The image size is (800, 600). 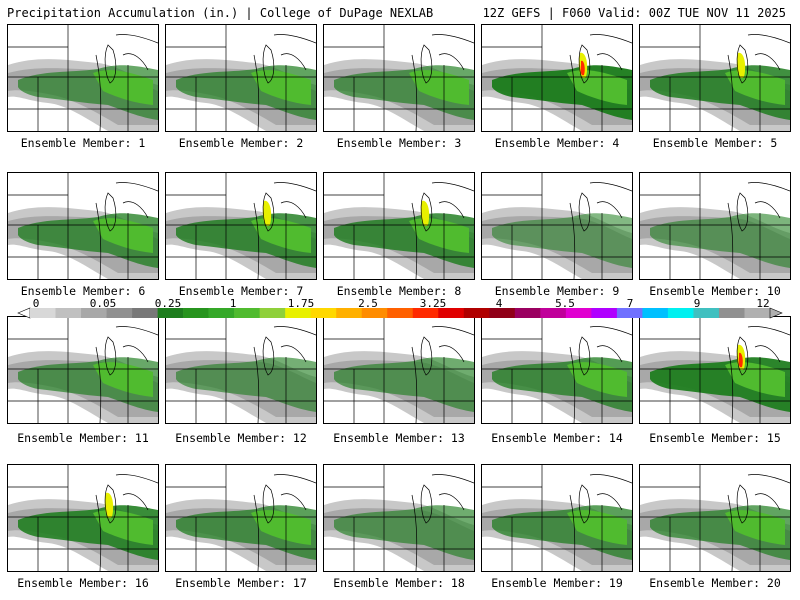 What do you see at coordinates (83, 291) in the screenshot?
I see `ensemble-member-label: Ensemble Member: 6` at bounding box center [83, 291].